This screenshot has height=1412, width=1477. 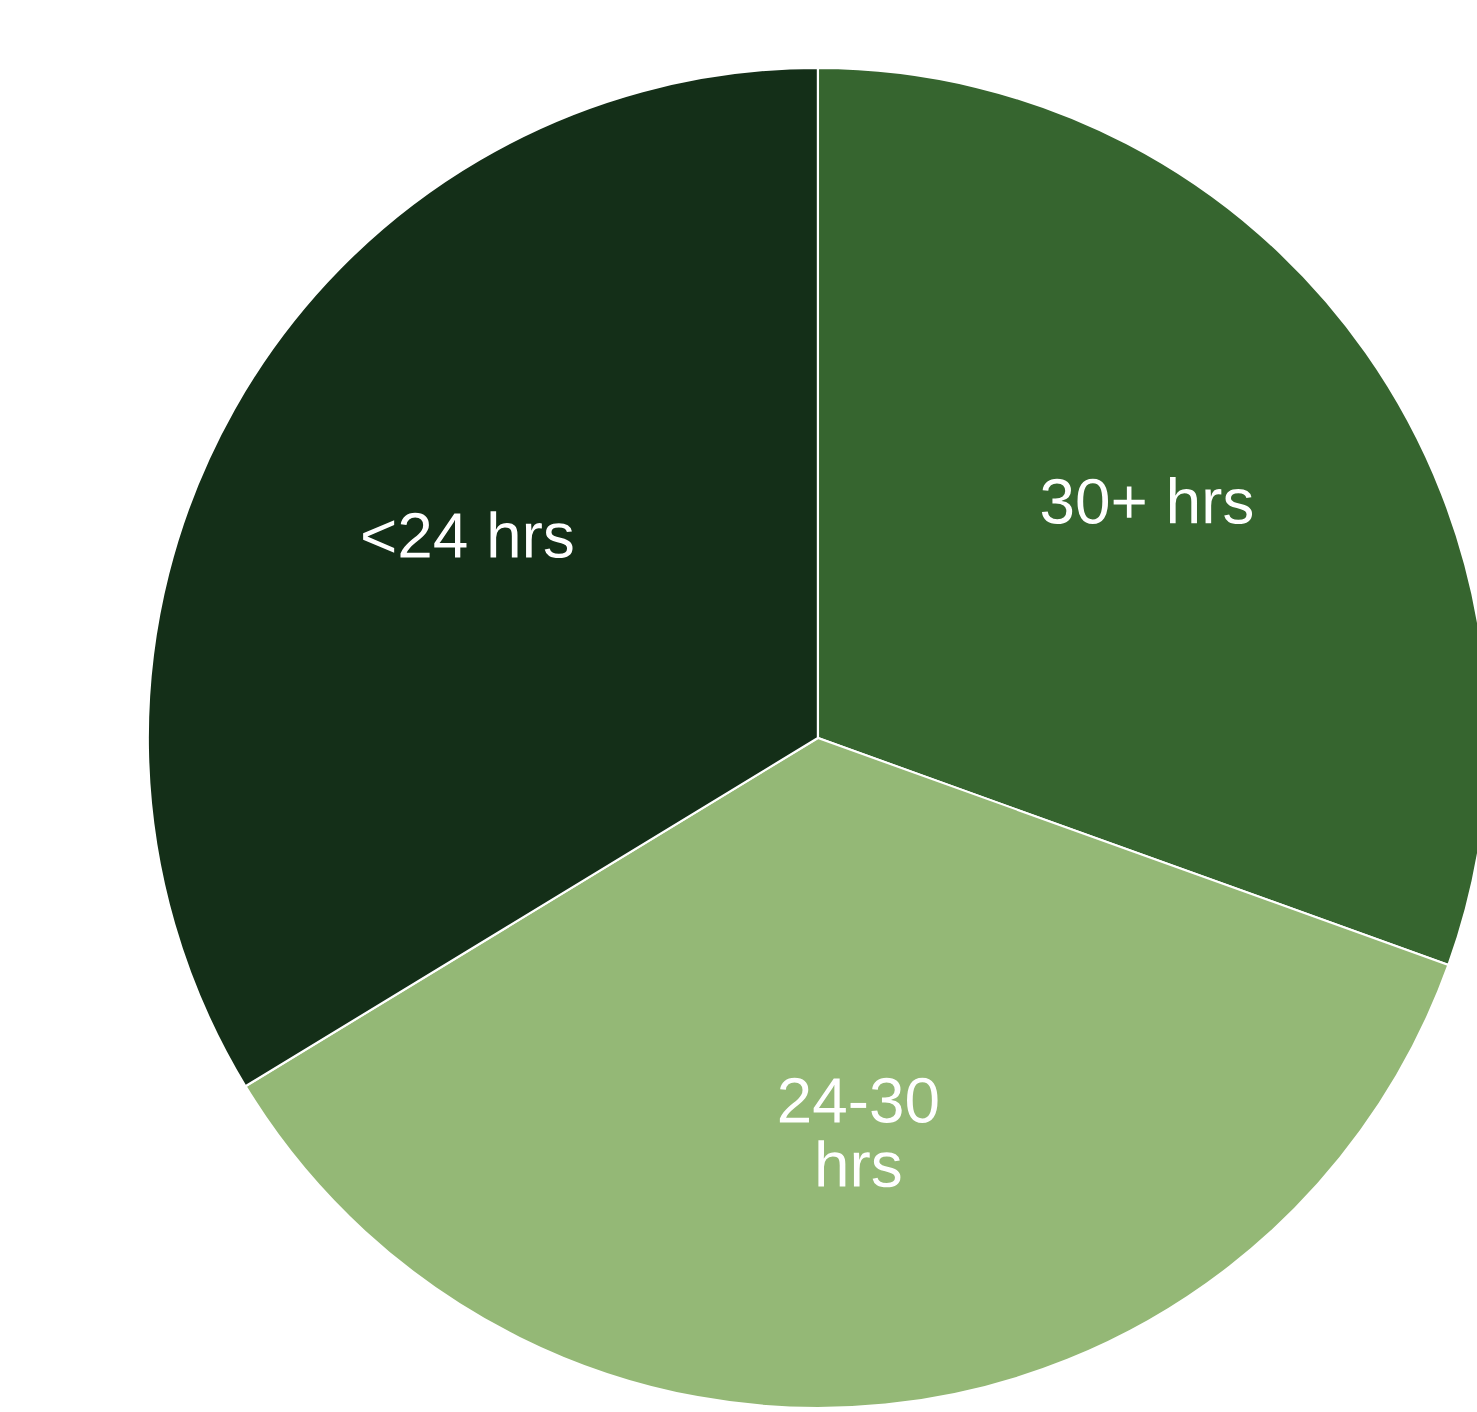 I want to click on slice-label: 30+ hrs, so click(x=1147, y=500).